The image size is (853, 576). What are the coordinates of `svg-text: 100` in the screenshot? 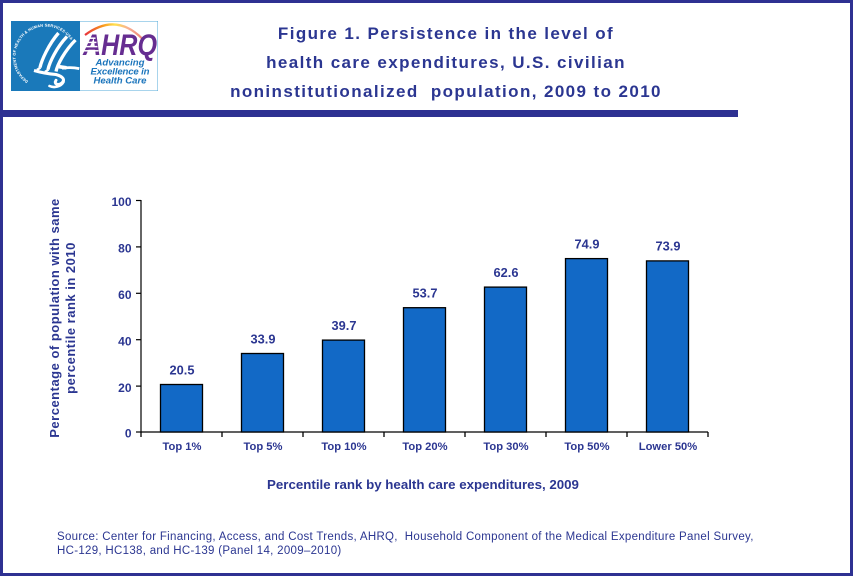 It's located at (121, 202).